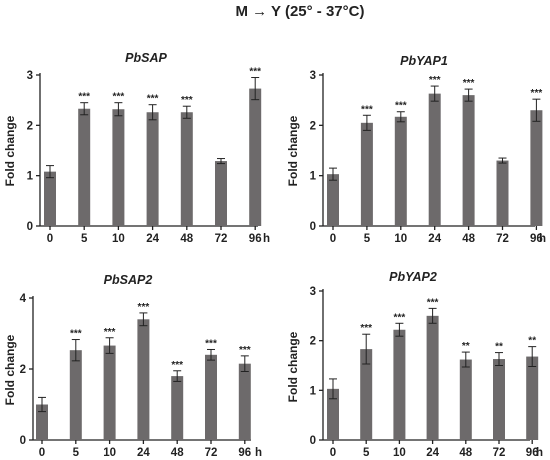 The image size is (550, 460). Describe the element at coordinates (23, 299) in the screenshot. I see `y-tick-label: 4` at that location.